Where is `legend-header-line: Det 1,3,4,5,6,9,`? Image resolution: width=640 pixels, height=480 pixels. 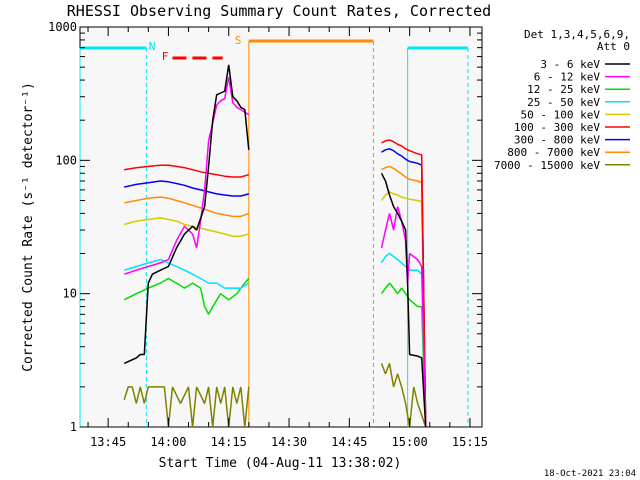 legend-header-line: Det 1,3,4,5,6,9, is located at coordinates (577, 34).